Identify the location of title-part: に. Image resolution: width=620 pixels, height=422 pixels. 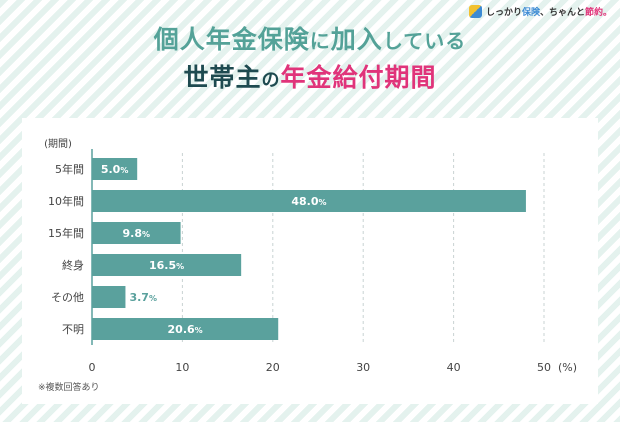
(320, 41).